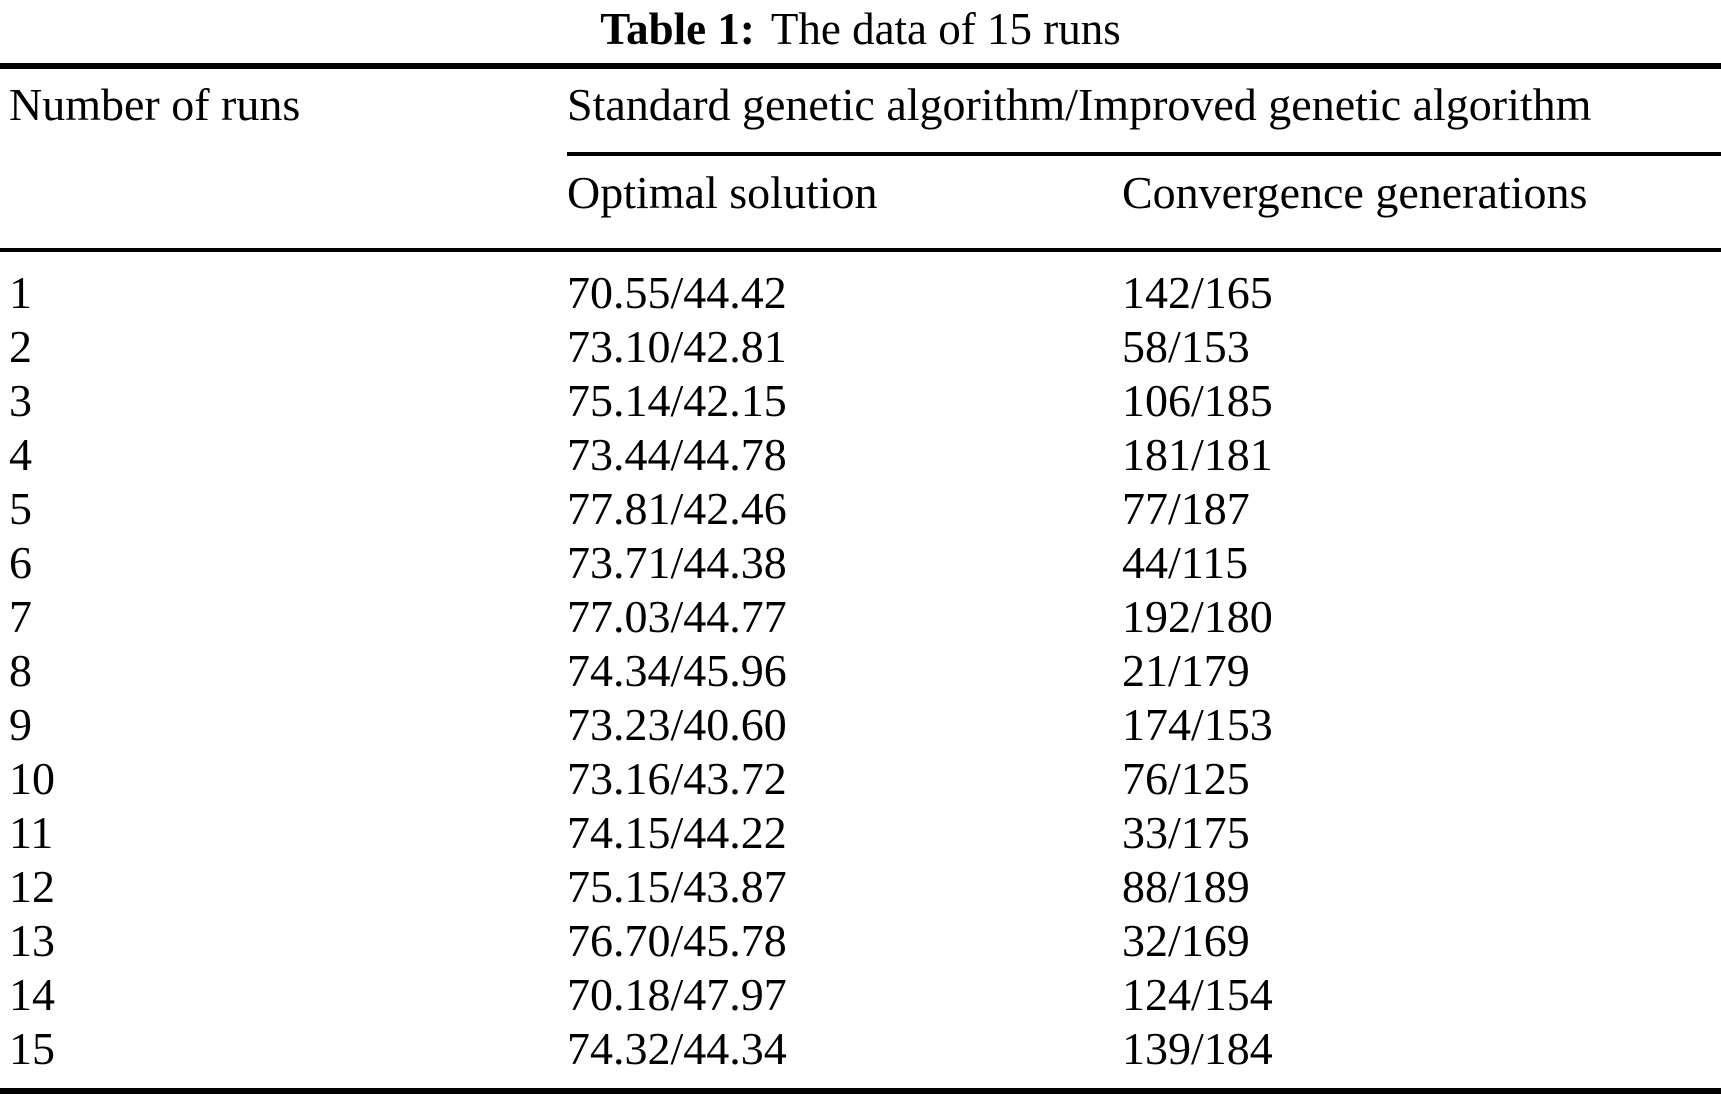 The width and height of the screenshot is (1721, 1100). Describe the element at coordinates (677, 778) in the screenshot. I see `optimal-solution-cell: 73.16/43.72` at that location.